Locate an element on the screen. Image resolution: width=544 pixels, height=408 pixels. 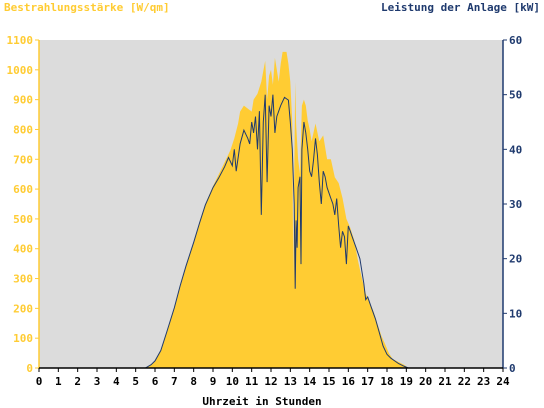
left-tick-label: 1100 is located at coordinates (20, 40).